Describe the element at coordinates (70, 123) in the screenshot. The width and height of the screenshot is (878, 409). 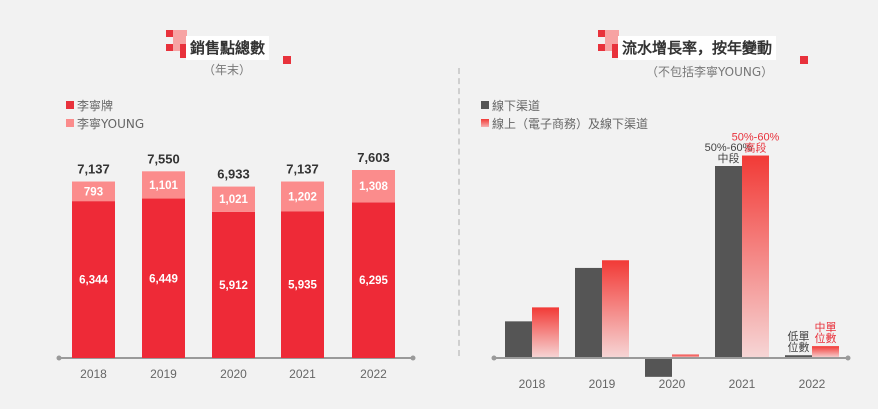
I see `legend-swatch-li-ning-young` at that location.